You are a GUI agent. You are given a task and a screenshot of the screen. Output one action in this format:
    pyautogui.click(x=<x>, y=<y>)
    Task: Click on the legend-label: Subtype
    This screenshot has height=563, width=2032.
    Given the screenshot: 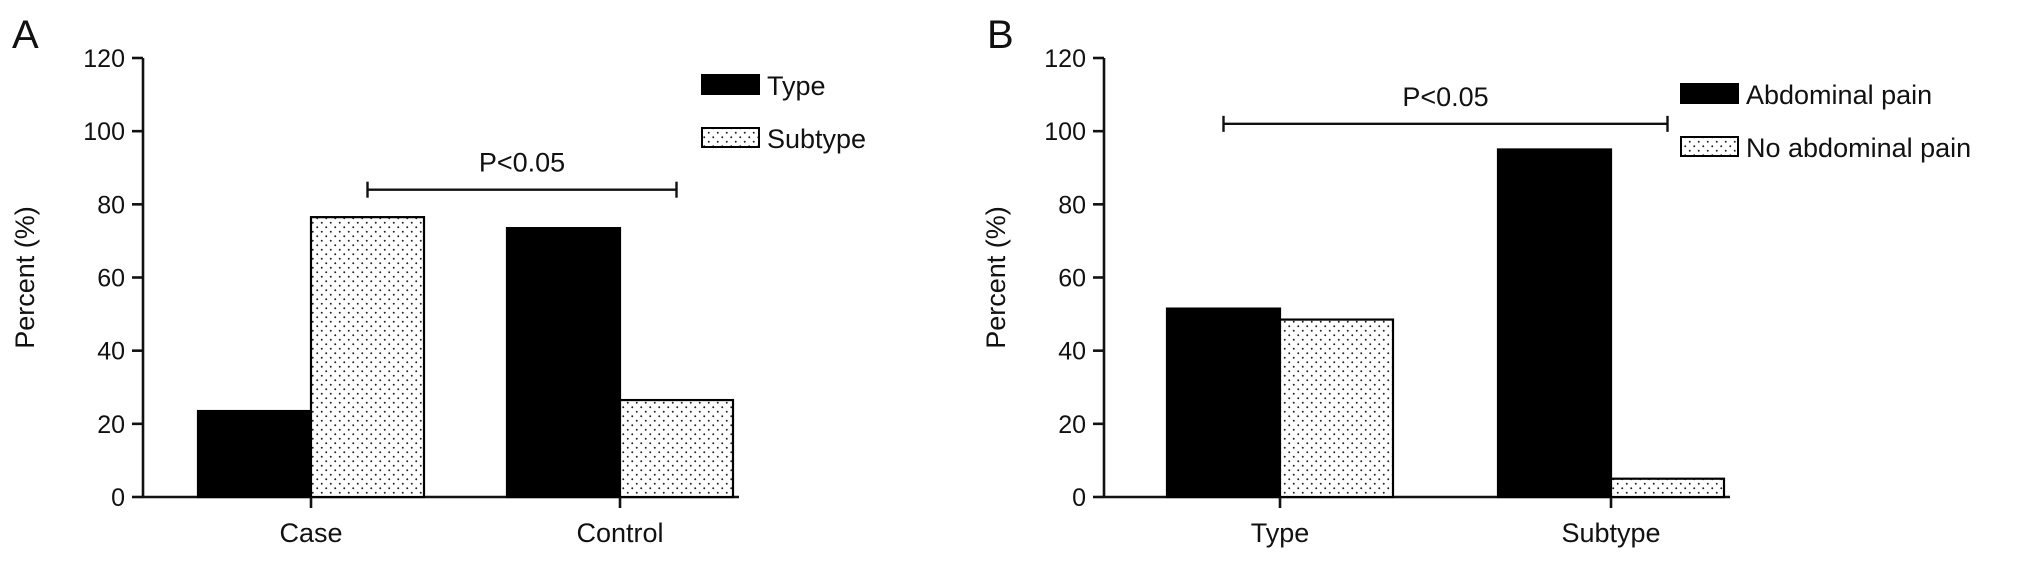 What is the action you would take?
    pyautogui.click(x=816, y=139)
    